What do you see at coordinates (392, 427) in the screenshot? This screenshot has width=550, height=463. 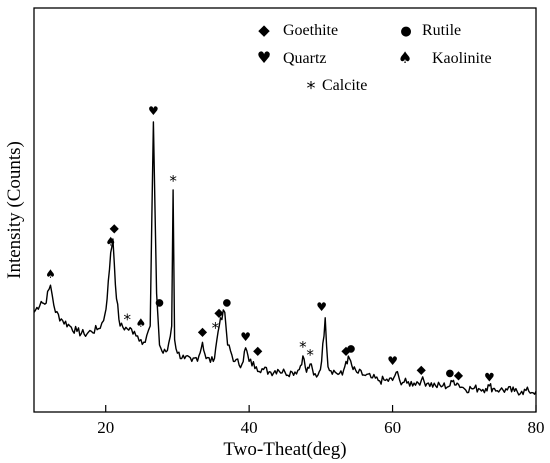 I see `x-tick-label: 60` at bounding box center [392, 427].